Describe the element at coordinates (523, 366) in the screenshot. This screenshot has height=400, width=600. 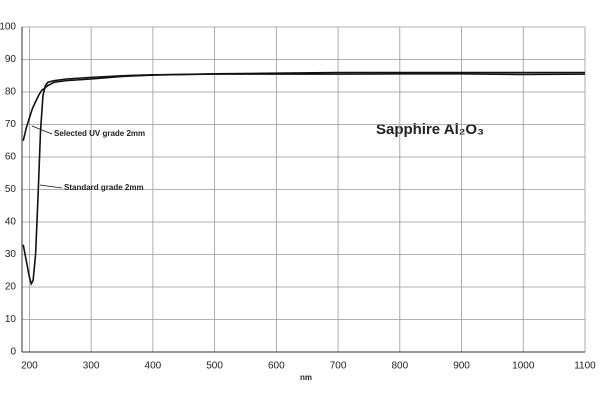
I see `x-tick-label: 1000` at that location.